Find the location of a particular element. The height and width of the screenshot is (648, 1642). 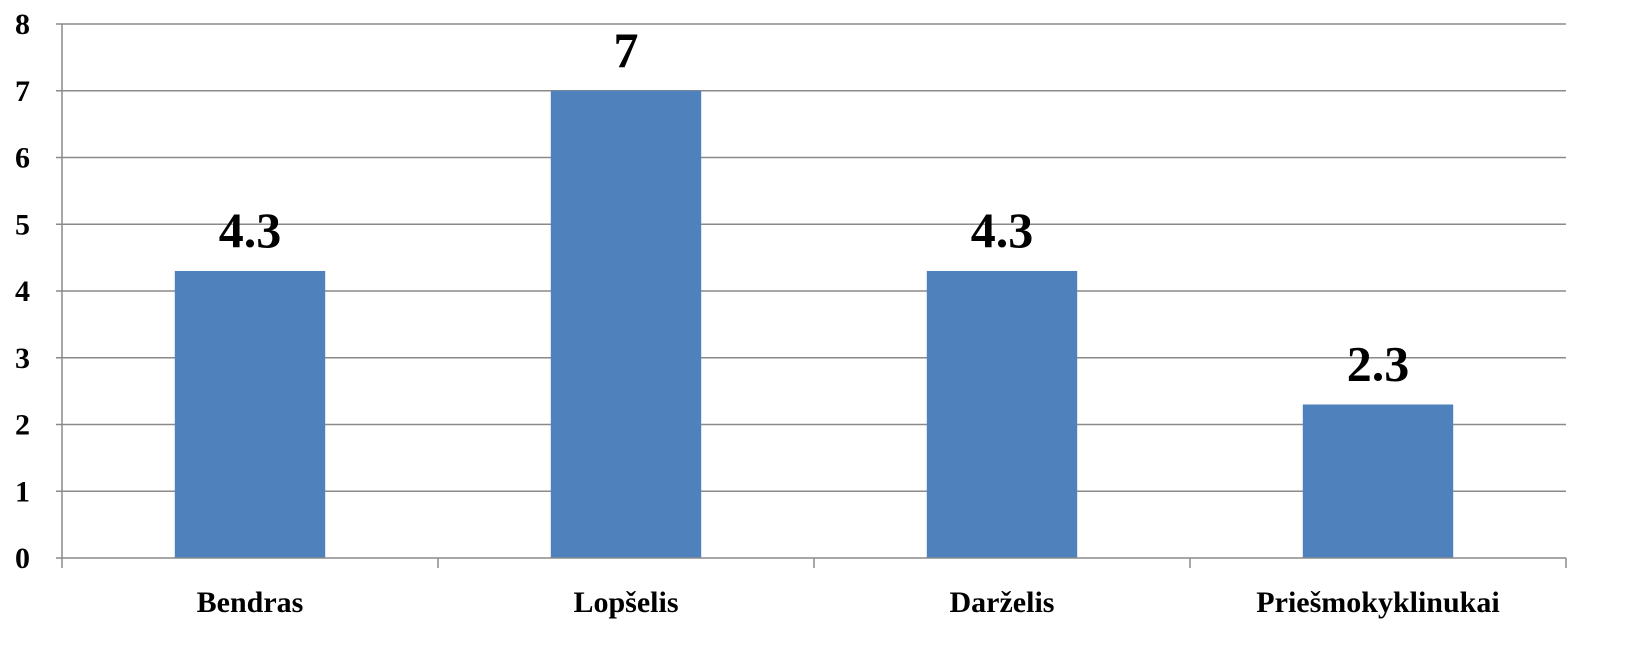

bar-bendras is located at coordinates (250, 414).